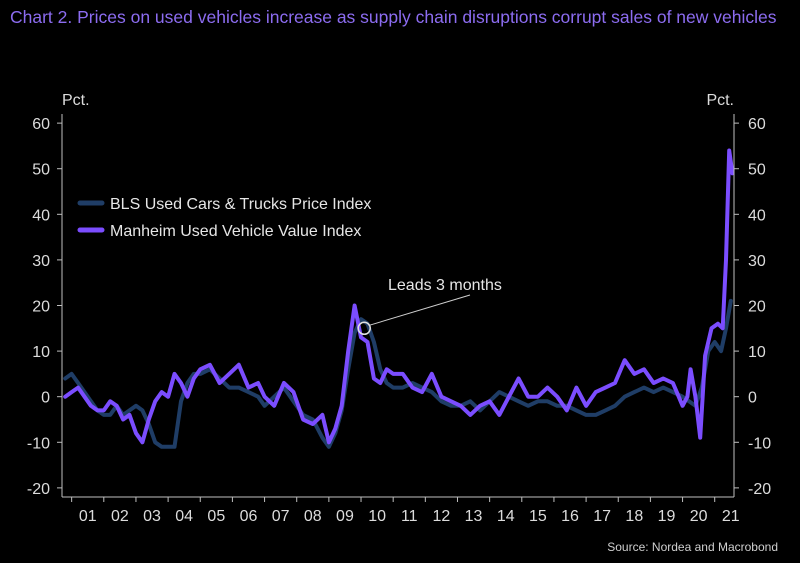  Describe the element at coordinates (757, 261) in the screenshot. I see `y-tick-label-right: 30` at that location.